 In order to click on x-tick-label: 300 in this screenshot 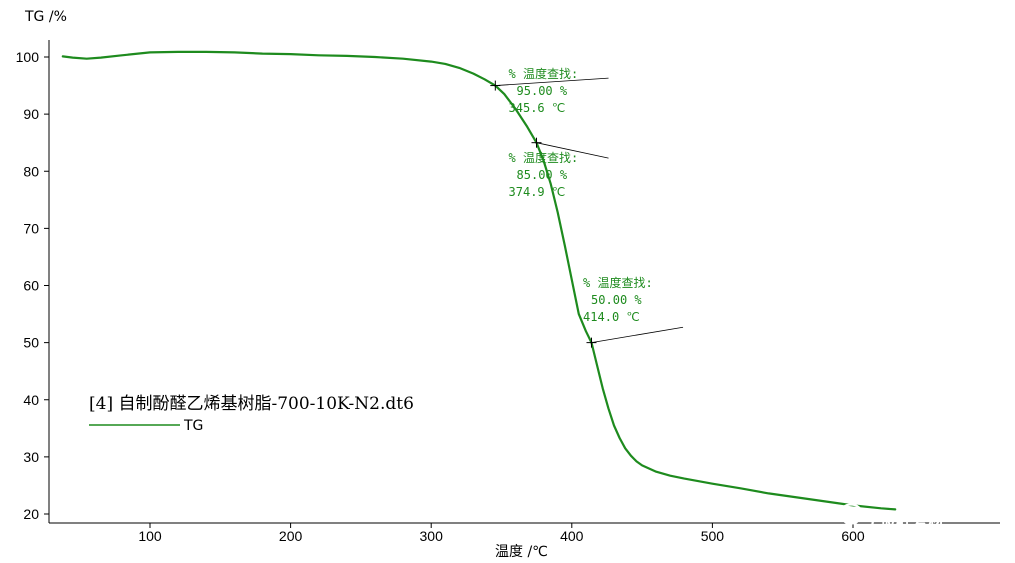, I will do `click(432, 536)`.